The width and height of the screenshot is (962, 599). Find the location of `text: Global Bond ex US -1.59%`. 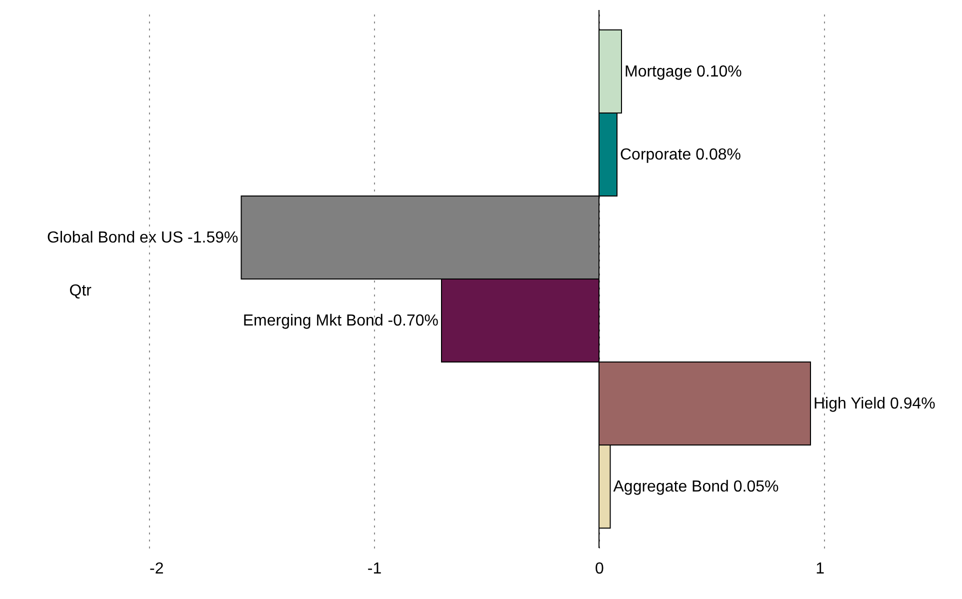

text: Global Bond ex US -1.59% is located at coordinates (142, 237).